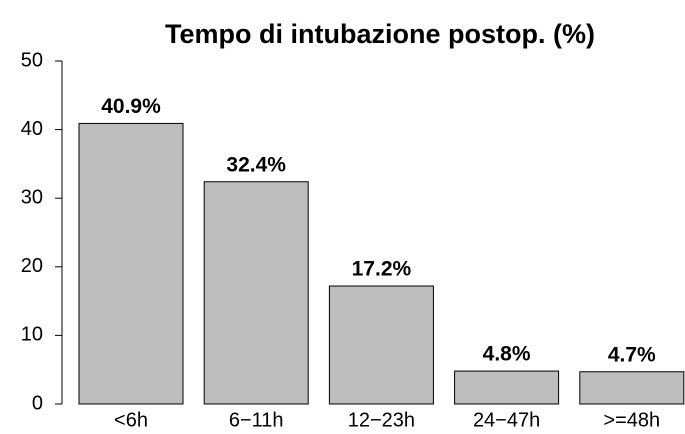 This screenshot has height=434, width=685. What do you see at coordinates (37, 403) in the screenshot?
I see `y-tick-label: 0` at bounding box center [37, 403].